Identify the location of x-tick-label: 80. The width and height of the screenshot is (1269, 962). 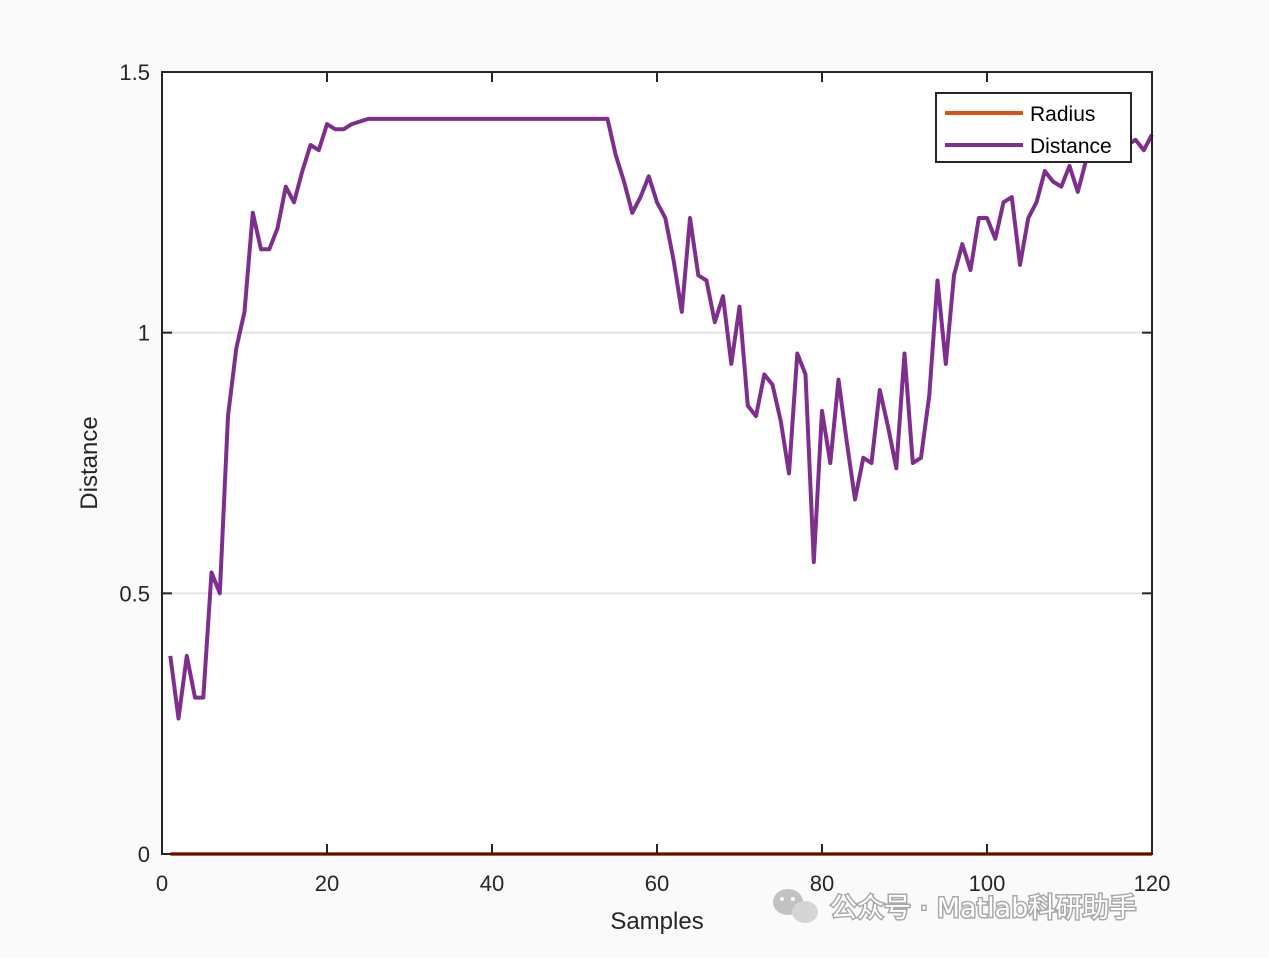
(822, 883).